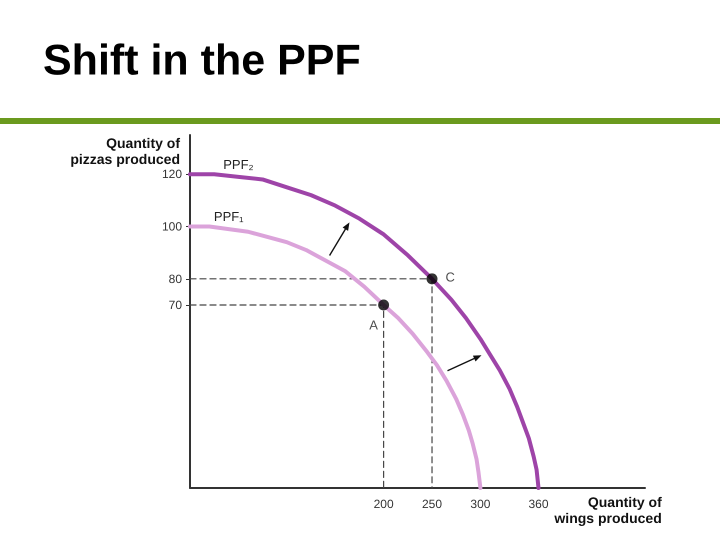  I want to click on y-tick-label: 70, so click(175, 305).